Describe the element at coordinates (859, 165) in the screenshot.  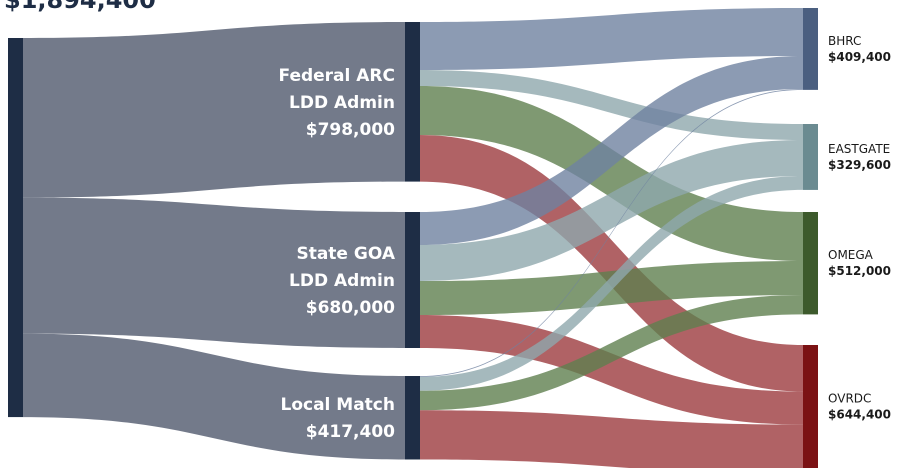
I see `target-value: $329,600` at that location.